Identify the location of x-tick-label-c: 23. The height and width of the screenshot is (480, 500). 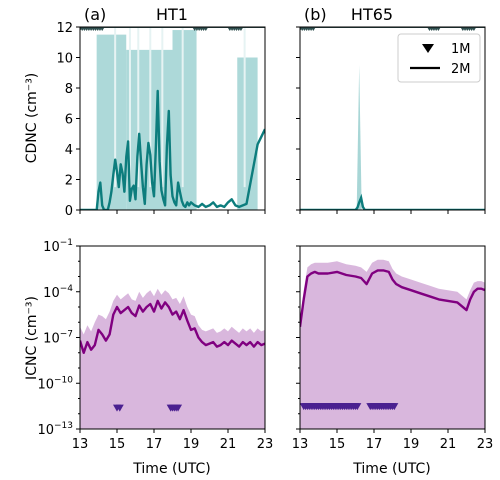
(265, 444).